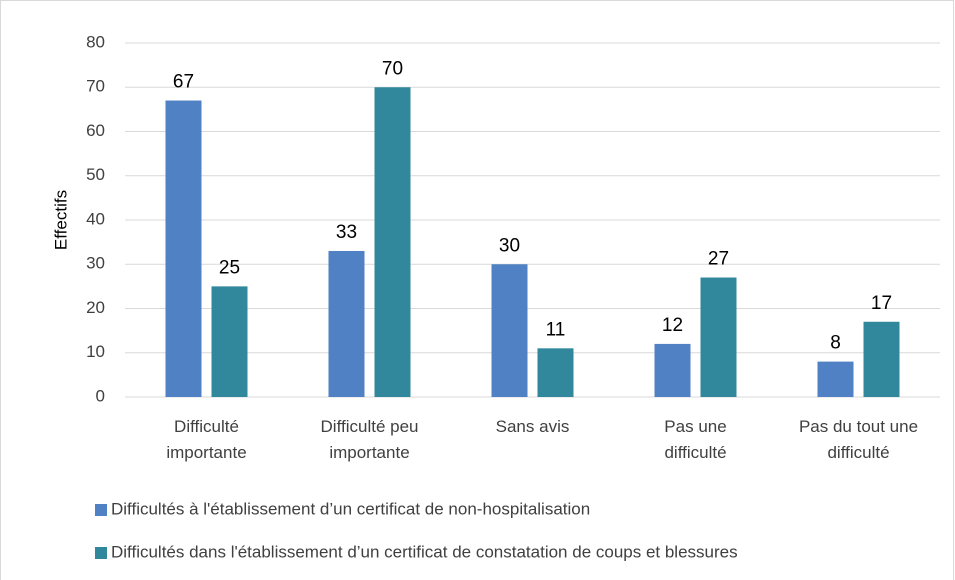 This screenshot has width=955, height=580. I want to click on y-tick-label: 0, so click(100, 395).